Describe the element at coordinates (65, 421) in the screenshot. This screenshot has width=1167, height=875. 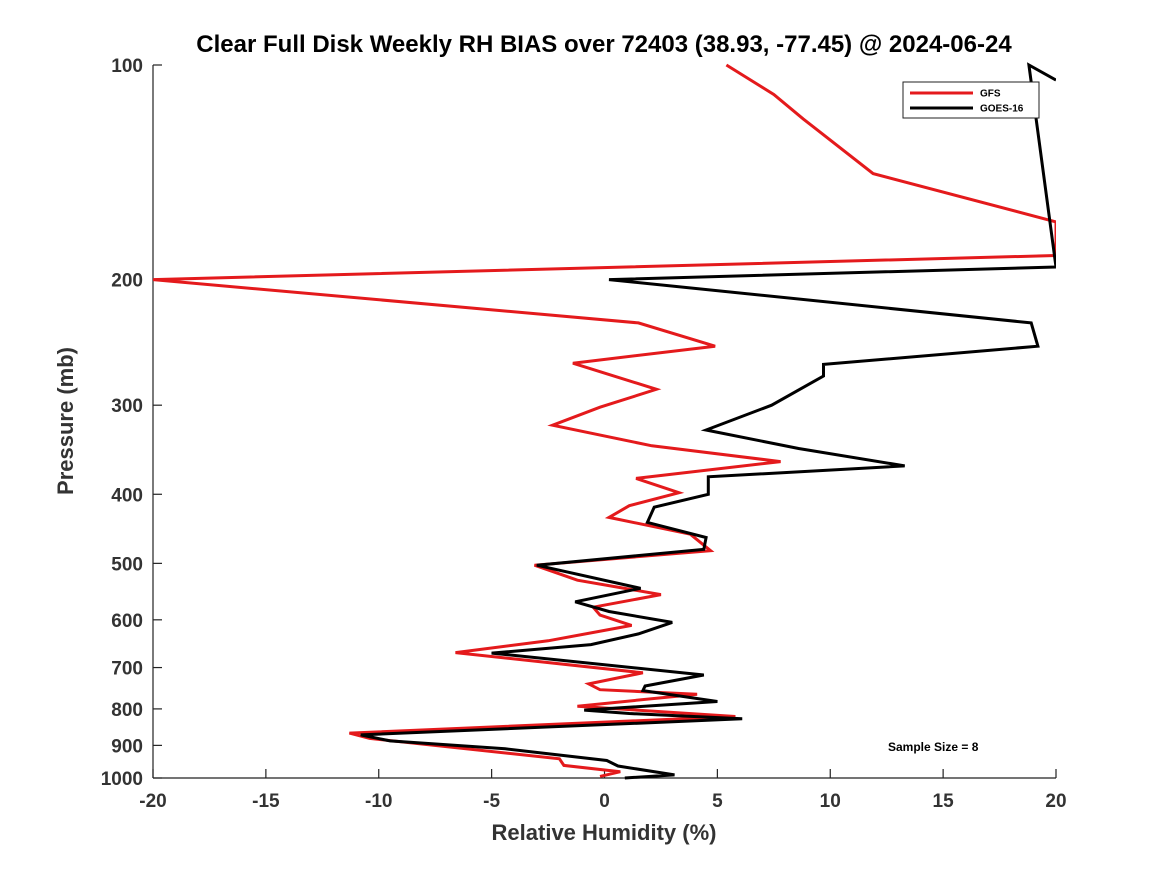
I see `y-axis-label: Pressure (mb)` at that location.